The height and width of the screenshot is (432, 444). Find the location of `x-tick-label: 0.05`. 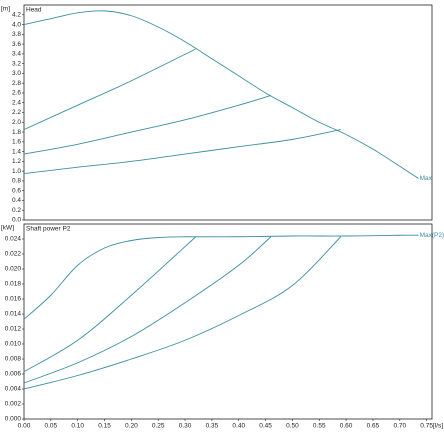

x-tick-label: 0.05 is located at coordinates (51, 426).